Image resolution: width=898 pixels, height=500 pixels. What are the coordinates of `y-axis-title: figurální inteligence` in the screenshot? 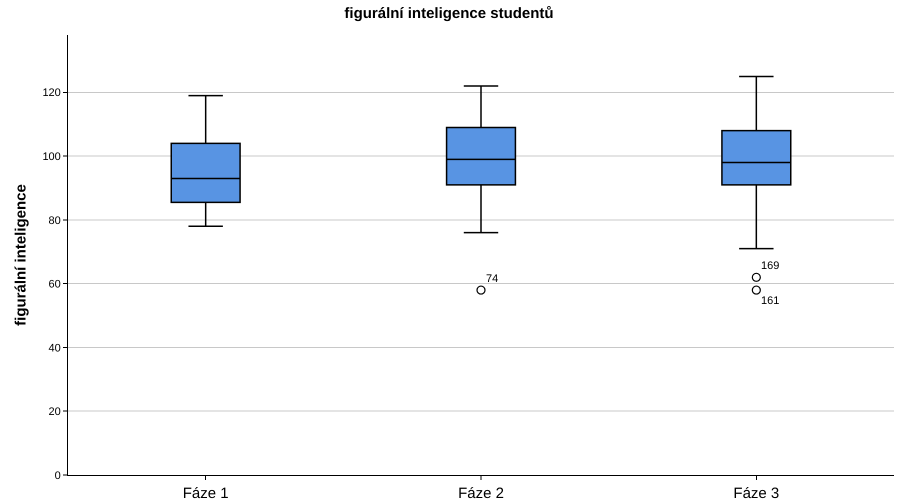 It's located at (21, 255).